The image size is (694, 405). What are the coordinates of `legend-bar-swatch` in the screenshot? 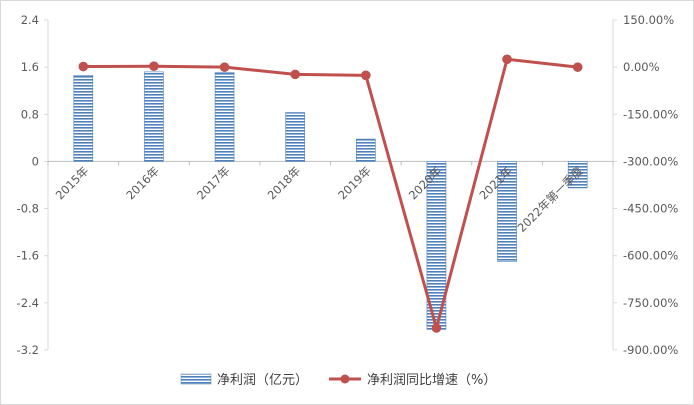 It's located at (196, 379).